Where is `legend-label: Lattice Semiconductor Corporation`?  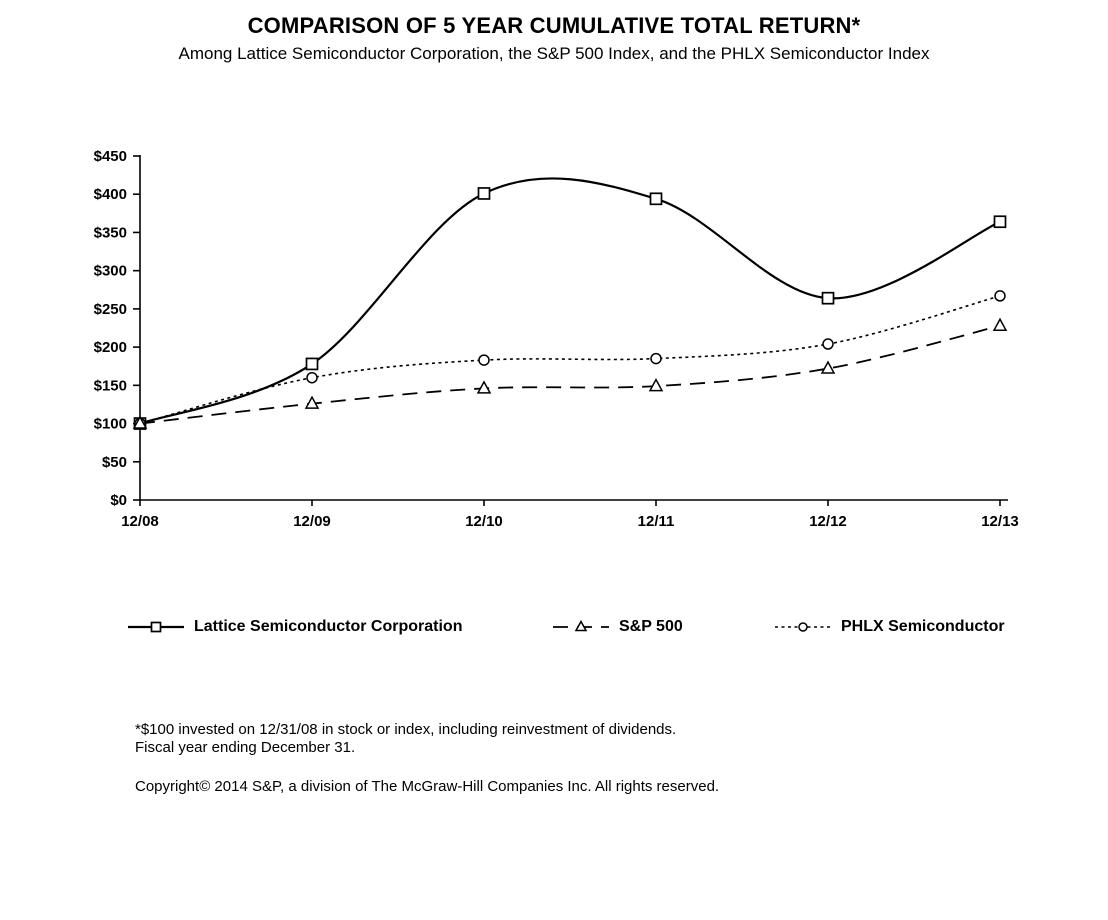 legend-label: Lattice Semiconductor Corporation is located at coordinates (328, 626).